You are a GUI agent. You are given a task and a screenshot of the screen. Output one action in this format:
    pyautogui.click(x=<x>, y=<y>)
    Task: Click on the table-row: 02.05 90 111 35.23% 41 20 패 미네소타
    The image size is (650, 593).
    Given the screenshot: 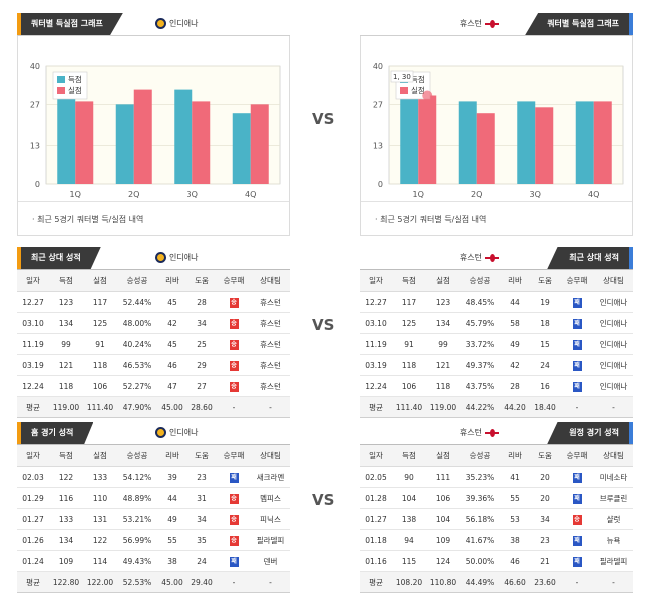 What is the action you would take?
    pyautogui.click(x=496, y=477)
    